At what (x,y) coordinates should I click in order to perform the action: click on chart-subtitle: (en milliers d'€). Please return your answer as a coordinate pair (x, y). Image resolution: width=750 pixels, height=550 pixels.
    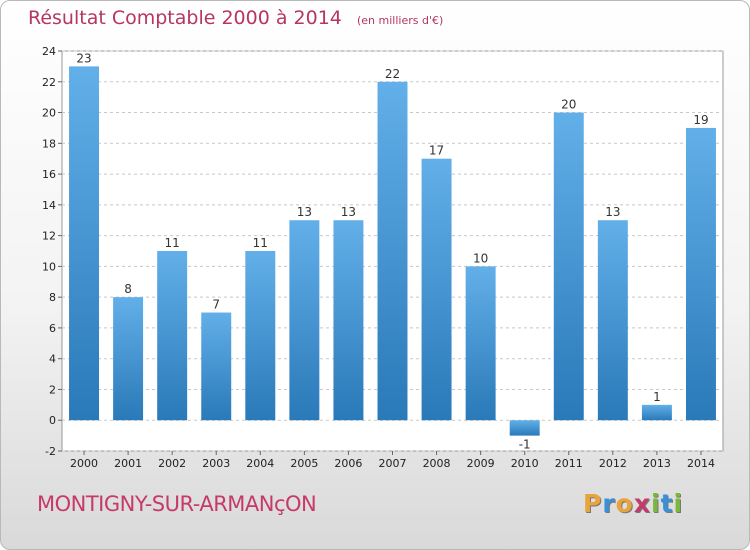
    Looking at the image, I should click on (400, 20).